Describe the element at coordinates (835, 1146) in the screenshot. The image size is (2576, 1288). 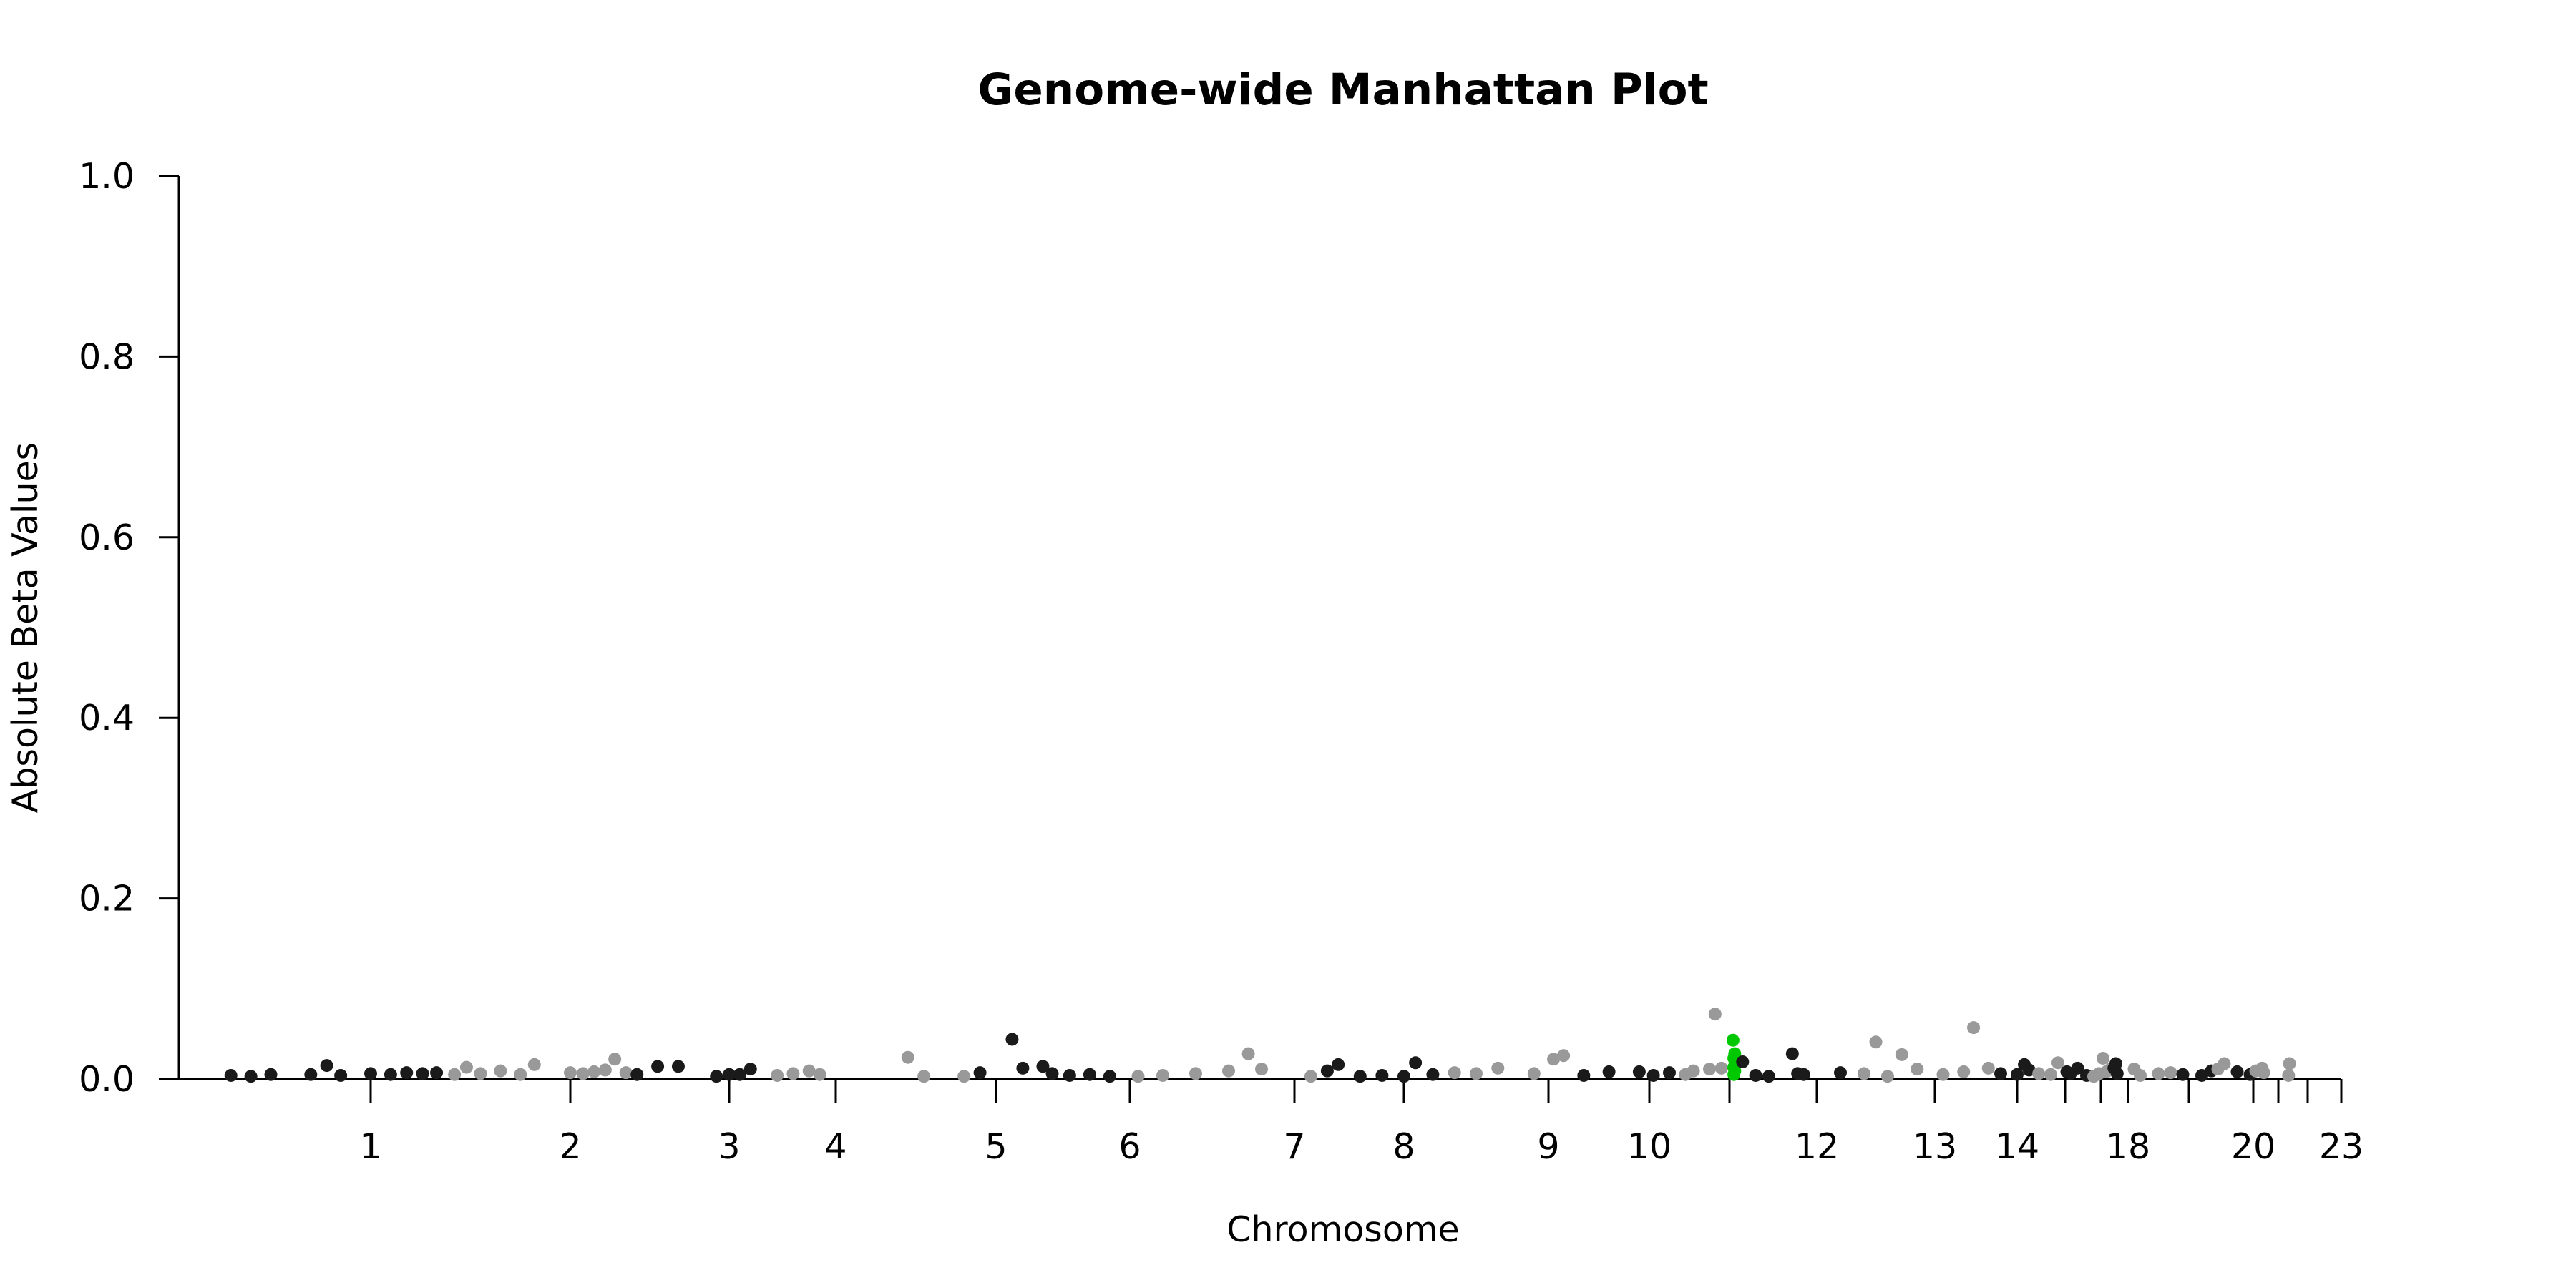
I see `x-tick-label: 4` at that location.